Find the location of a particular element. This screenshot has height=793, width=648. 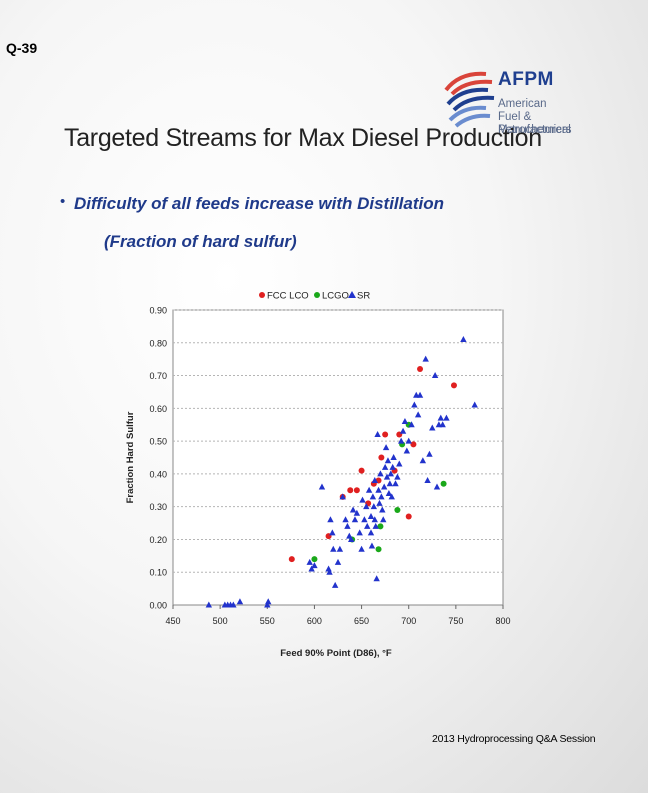

x-tick-label: 800 is located at coordinates (502, 621).